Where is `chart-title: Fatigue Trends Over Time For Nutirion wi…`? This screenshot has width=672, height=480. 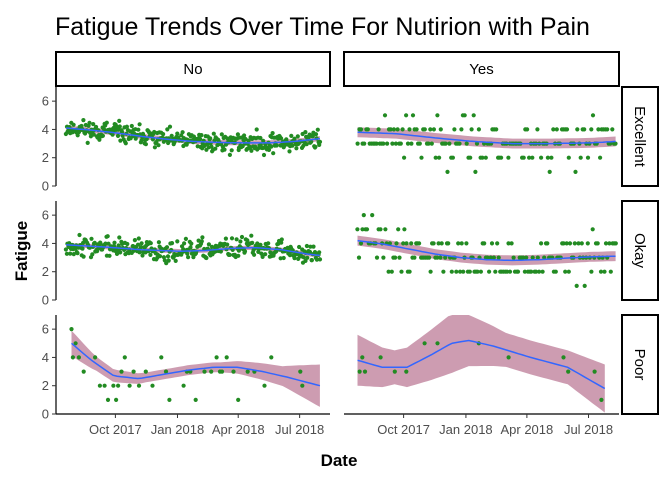
chart-title: Fatigue Trends Over Time For Nutirion wi… is located at coordinates (322, 27).